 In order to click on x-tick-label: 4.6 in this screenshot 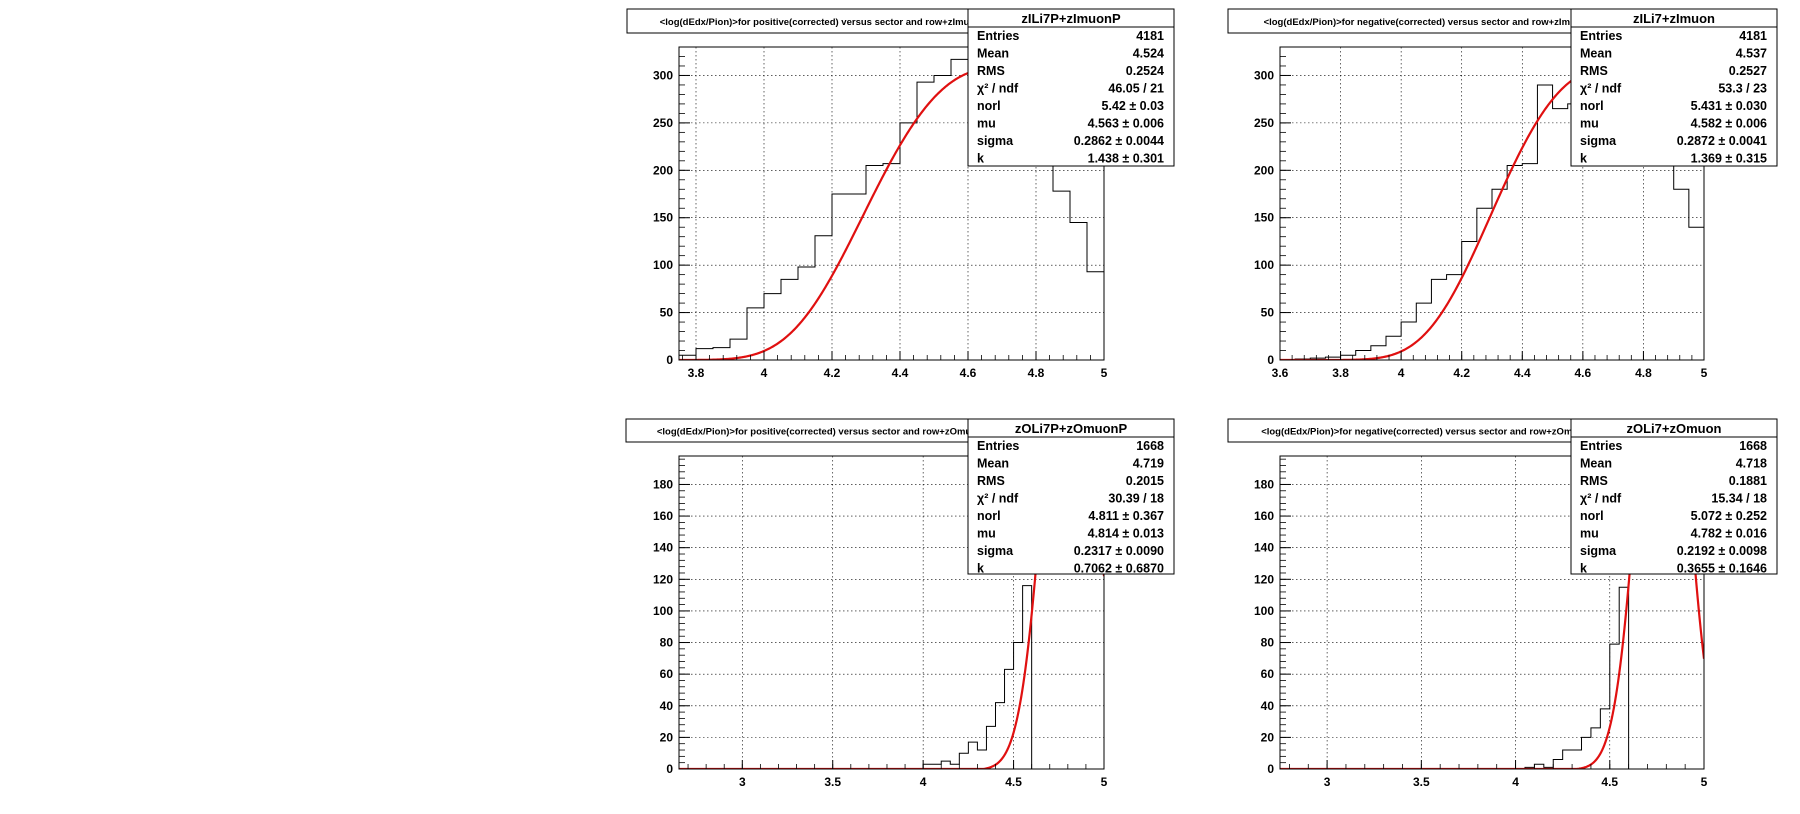, I will do `click(968, 373)`.